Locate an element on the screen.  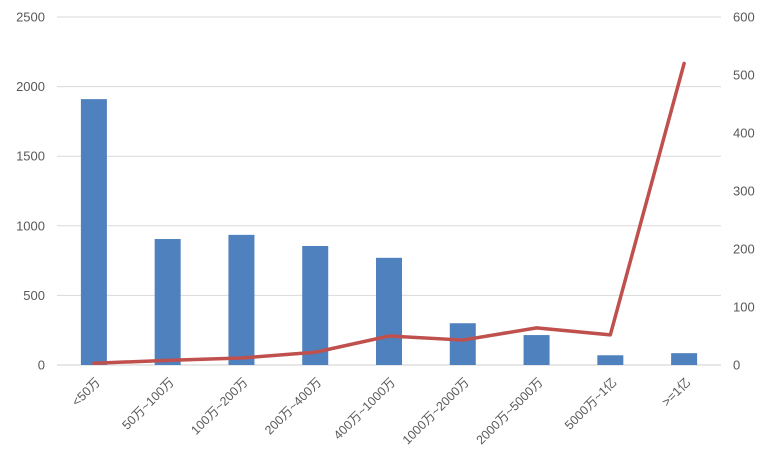
left-axis-tick-label: 1000 is located at coordinates (30, 225).